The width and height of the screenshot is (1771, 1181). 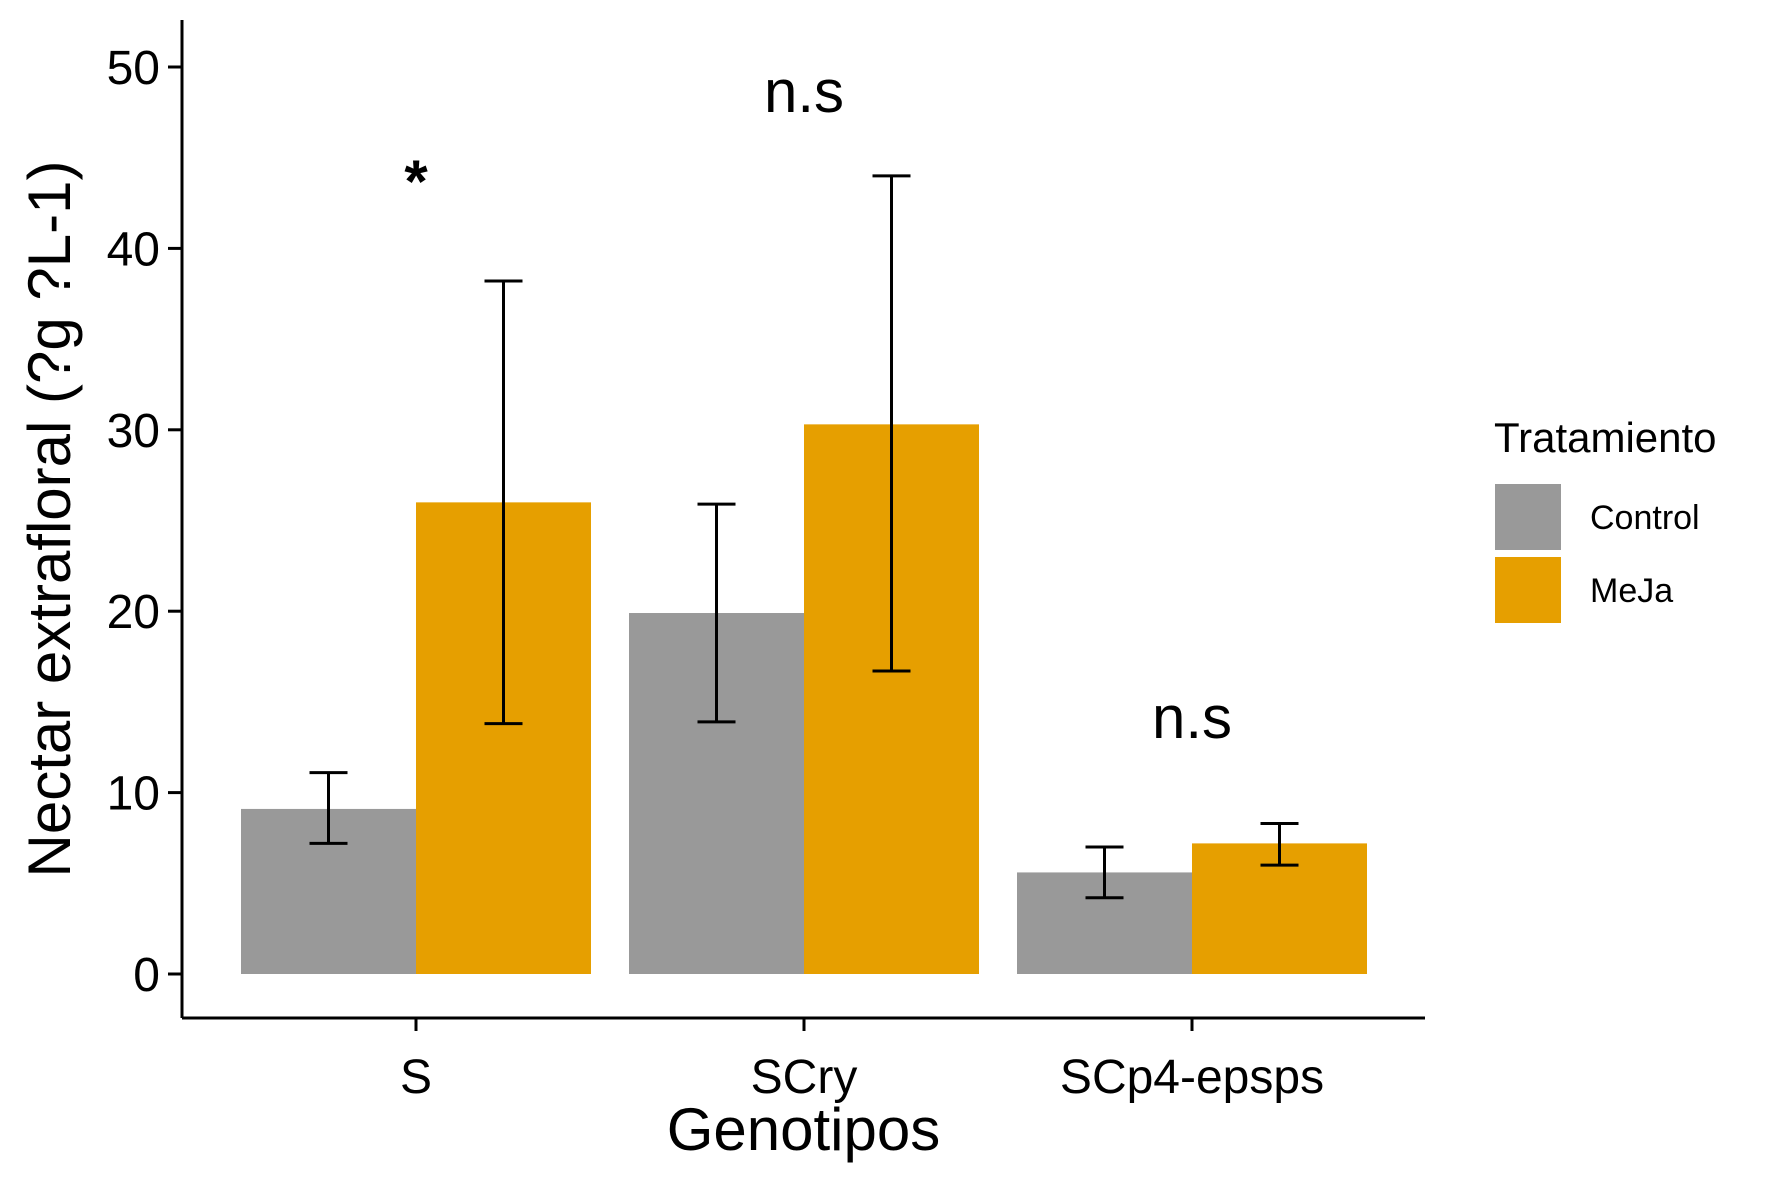 What do you see at coordinates (1528, 517) in the screenshot?
I see `legend-swatch-control` at bounding box center [1528, 517].